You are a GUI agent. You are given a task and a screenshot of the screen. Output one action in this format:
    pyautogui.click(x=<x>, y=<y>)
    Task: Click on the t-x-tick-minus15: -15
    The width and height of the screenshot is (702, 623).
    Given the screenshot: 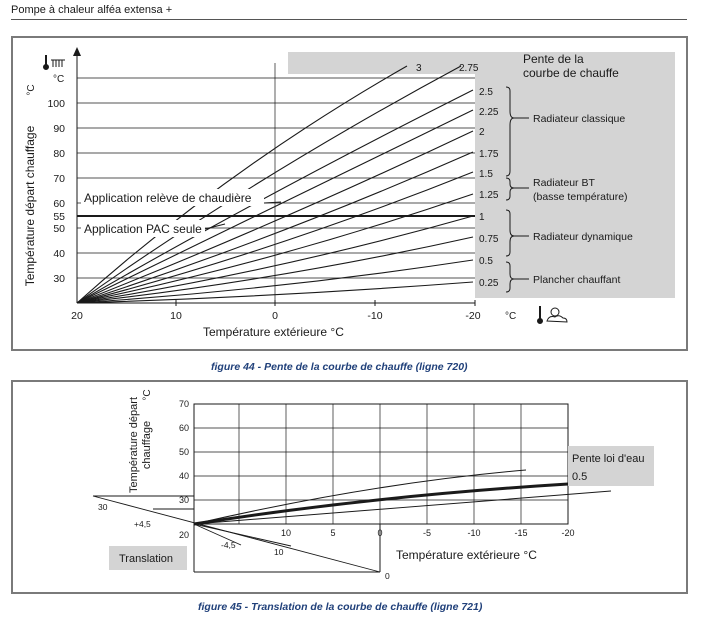 What is the action you would take?
    pyautogui.click(x=520, y=533)
    